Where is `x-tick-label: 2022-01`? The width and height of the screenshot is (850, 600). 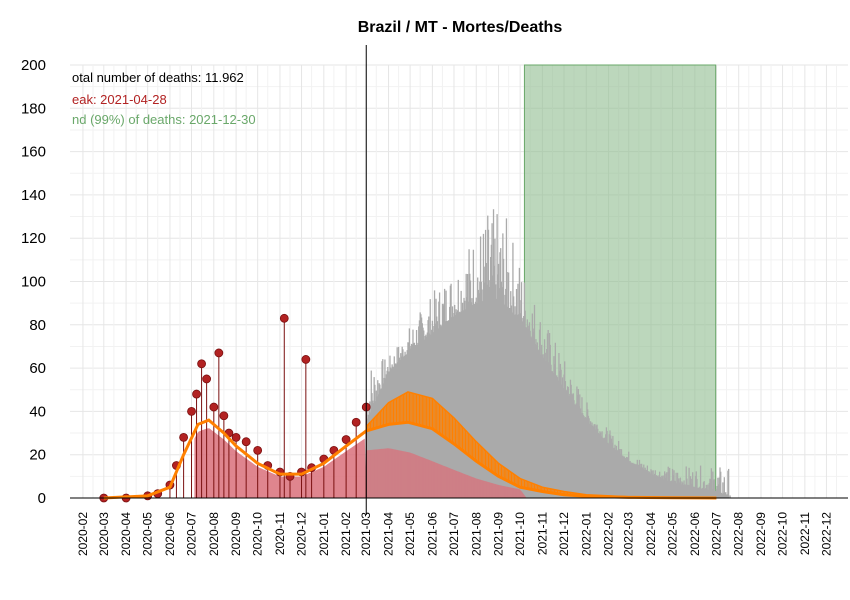
x-tick-label: 2022-01 is located at coordinates (586, 534).